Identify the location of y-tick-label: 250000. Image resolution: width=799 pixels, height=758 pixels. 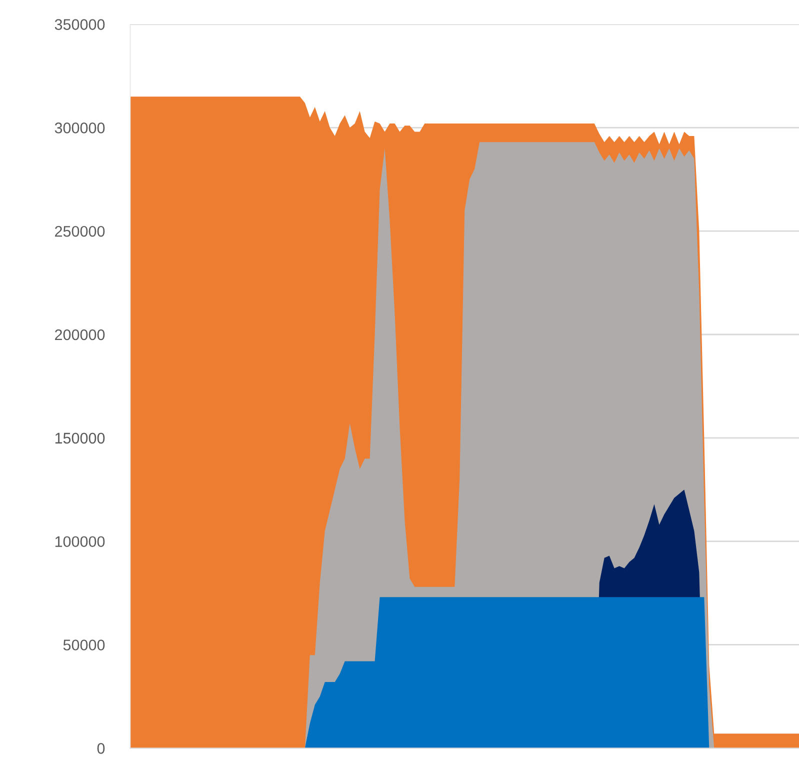
(80, 231).